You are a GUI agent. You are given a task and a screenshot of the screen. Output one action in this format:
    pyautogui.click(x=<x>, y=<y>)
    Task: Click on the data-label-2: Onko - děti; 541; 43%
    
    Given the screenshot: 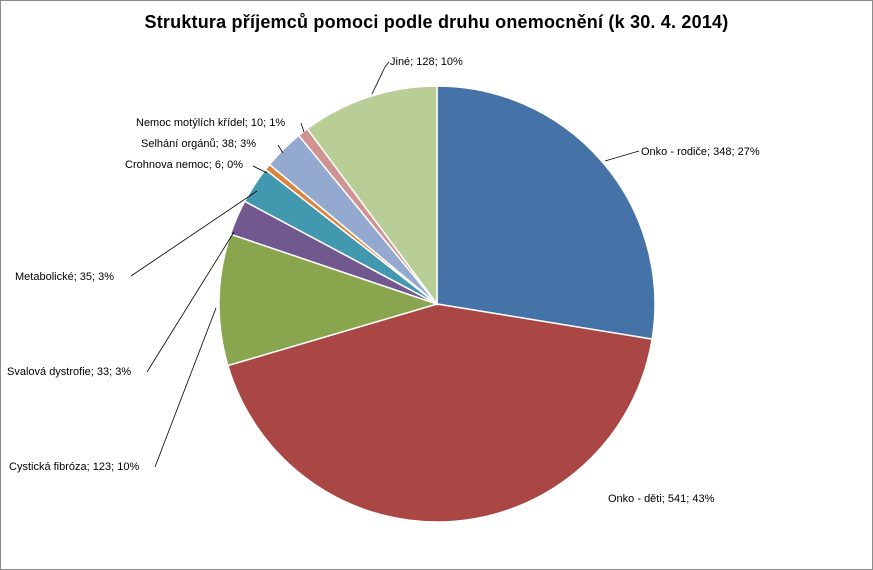 What is the action you would take?
    pyautogui.click(x=661, y=499)
    